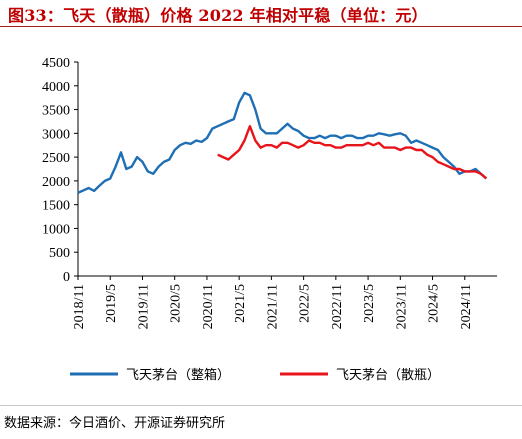 The width and height of the screenshot is (522, 439). I want to click on source-note: 数据来源：今日酒价、开源证券研究所, so click(115, 423).